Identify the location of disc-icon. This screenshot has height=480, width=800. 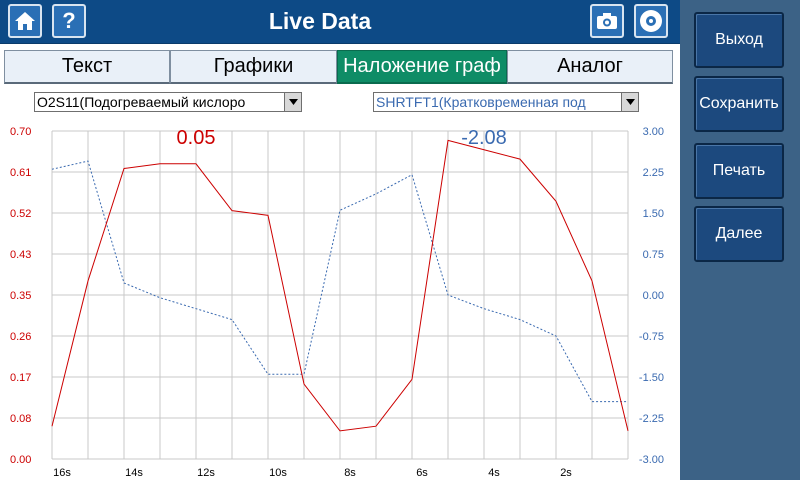
(651, 21).